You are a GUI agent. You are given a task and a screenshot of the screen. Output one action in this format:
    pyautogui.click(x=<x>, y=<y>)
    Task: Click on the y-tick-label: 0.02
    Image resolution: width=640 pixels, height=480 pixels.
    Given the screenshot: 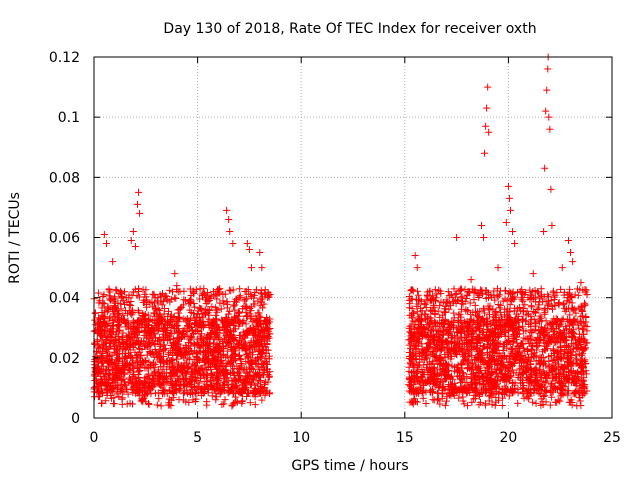 What is the action you would take?
    pyautogui.click(x=64, y=359)
    